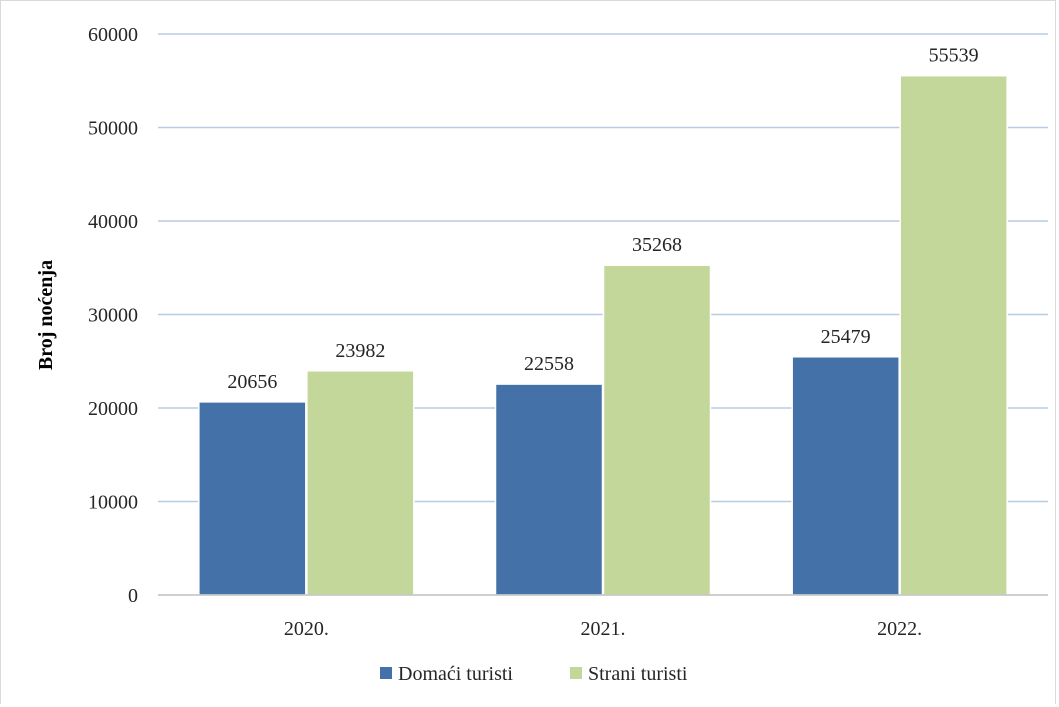 Image resolution: width=1059 pixels, height=707 pixels. What do you see at coordinates (657, 245) in the screenshot?
I see `data-label: 35268` at bounding box center [657, 245].